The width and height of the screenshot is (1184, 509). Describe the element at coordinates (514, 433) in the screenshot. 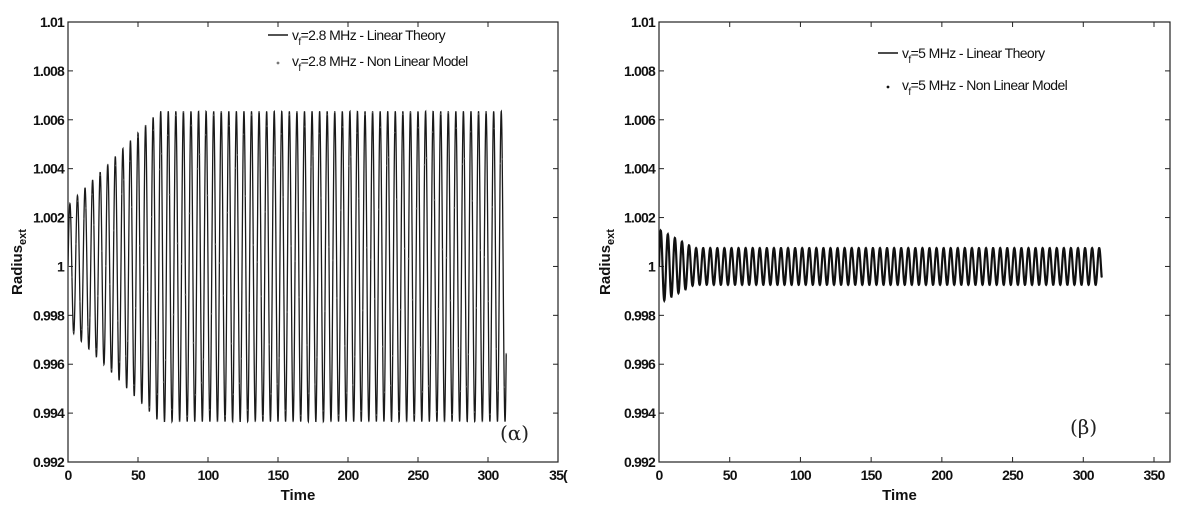

I see `panel-label: (α)` at that location.